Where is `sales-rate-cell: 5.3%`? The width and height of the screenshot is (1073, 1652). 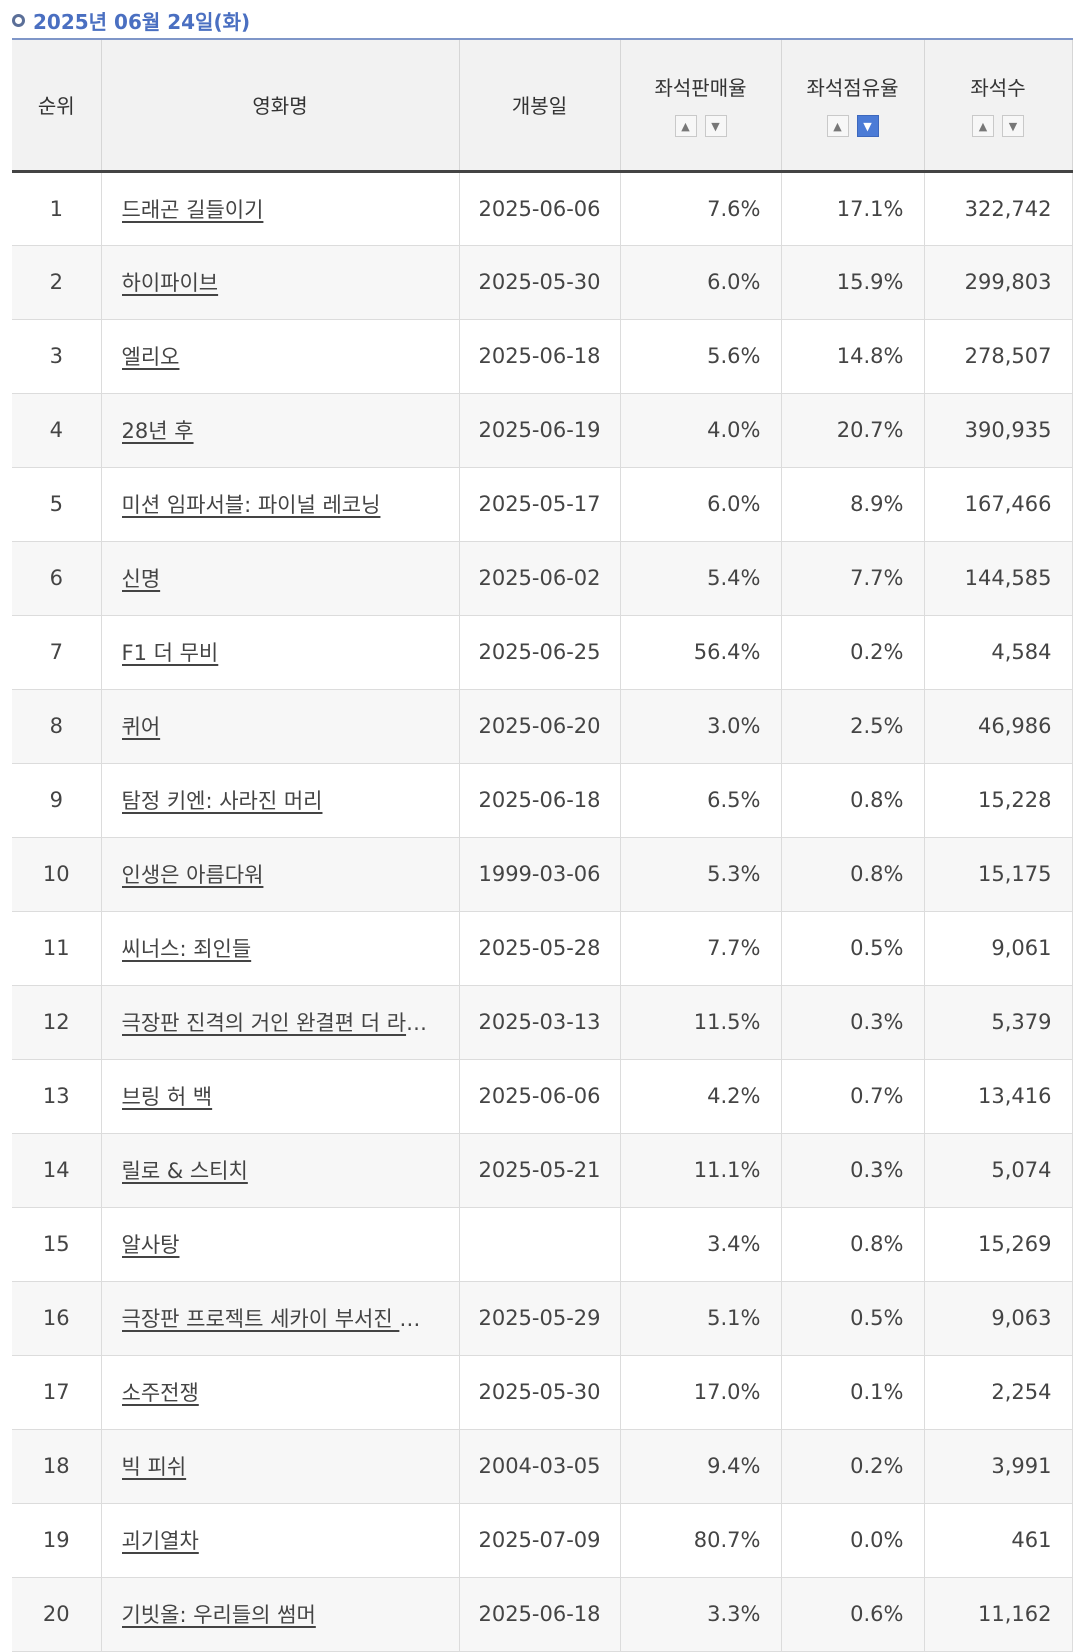 sales-rate-cell: 5.3% is located at coordinates (700, 874).